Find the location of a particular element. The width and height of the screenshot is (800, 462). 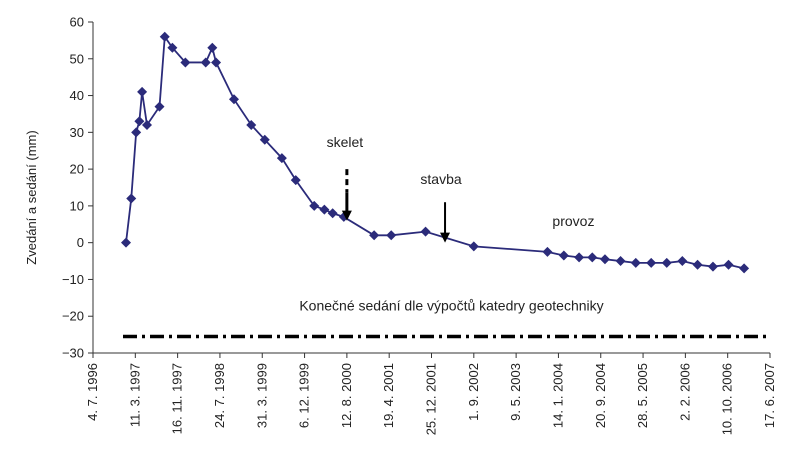

x-tick-label: 9. 5. 2003 is located at coordinates (515, 392).